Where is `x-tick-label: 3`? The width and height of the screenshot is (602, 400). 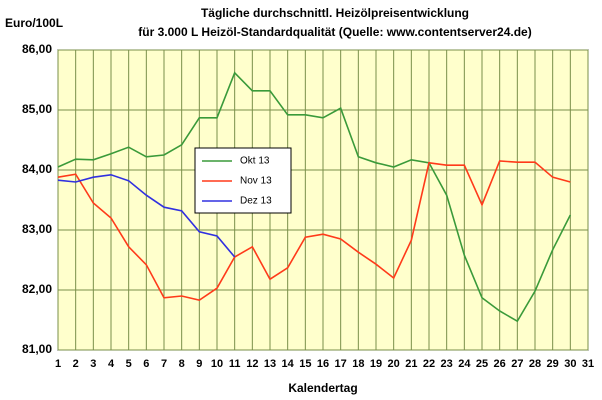
x-tick-label: 3 is located at coordinates (93, 364).